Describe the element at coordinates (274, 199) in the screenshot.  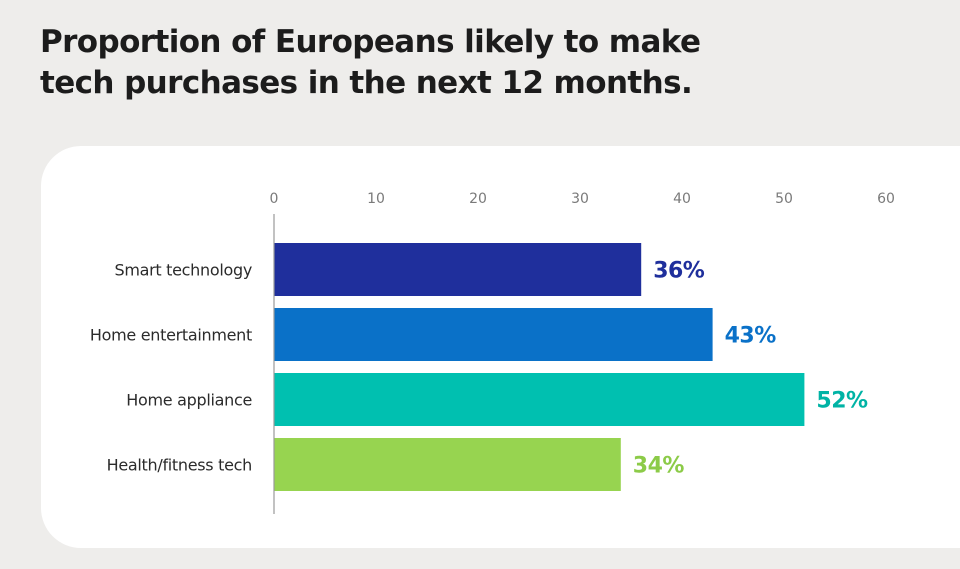
I see `x-tick-label: 0` at that location.